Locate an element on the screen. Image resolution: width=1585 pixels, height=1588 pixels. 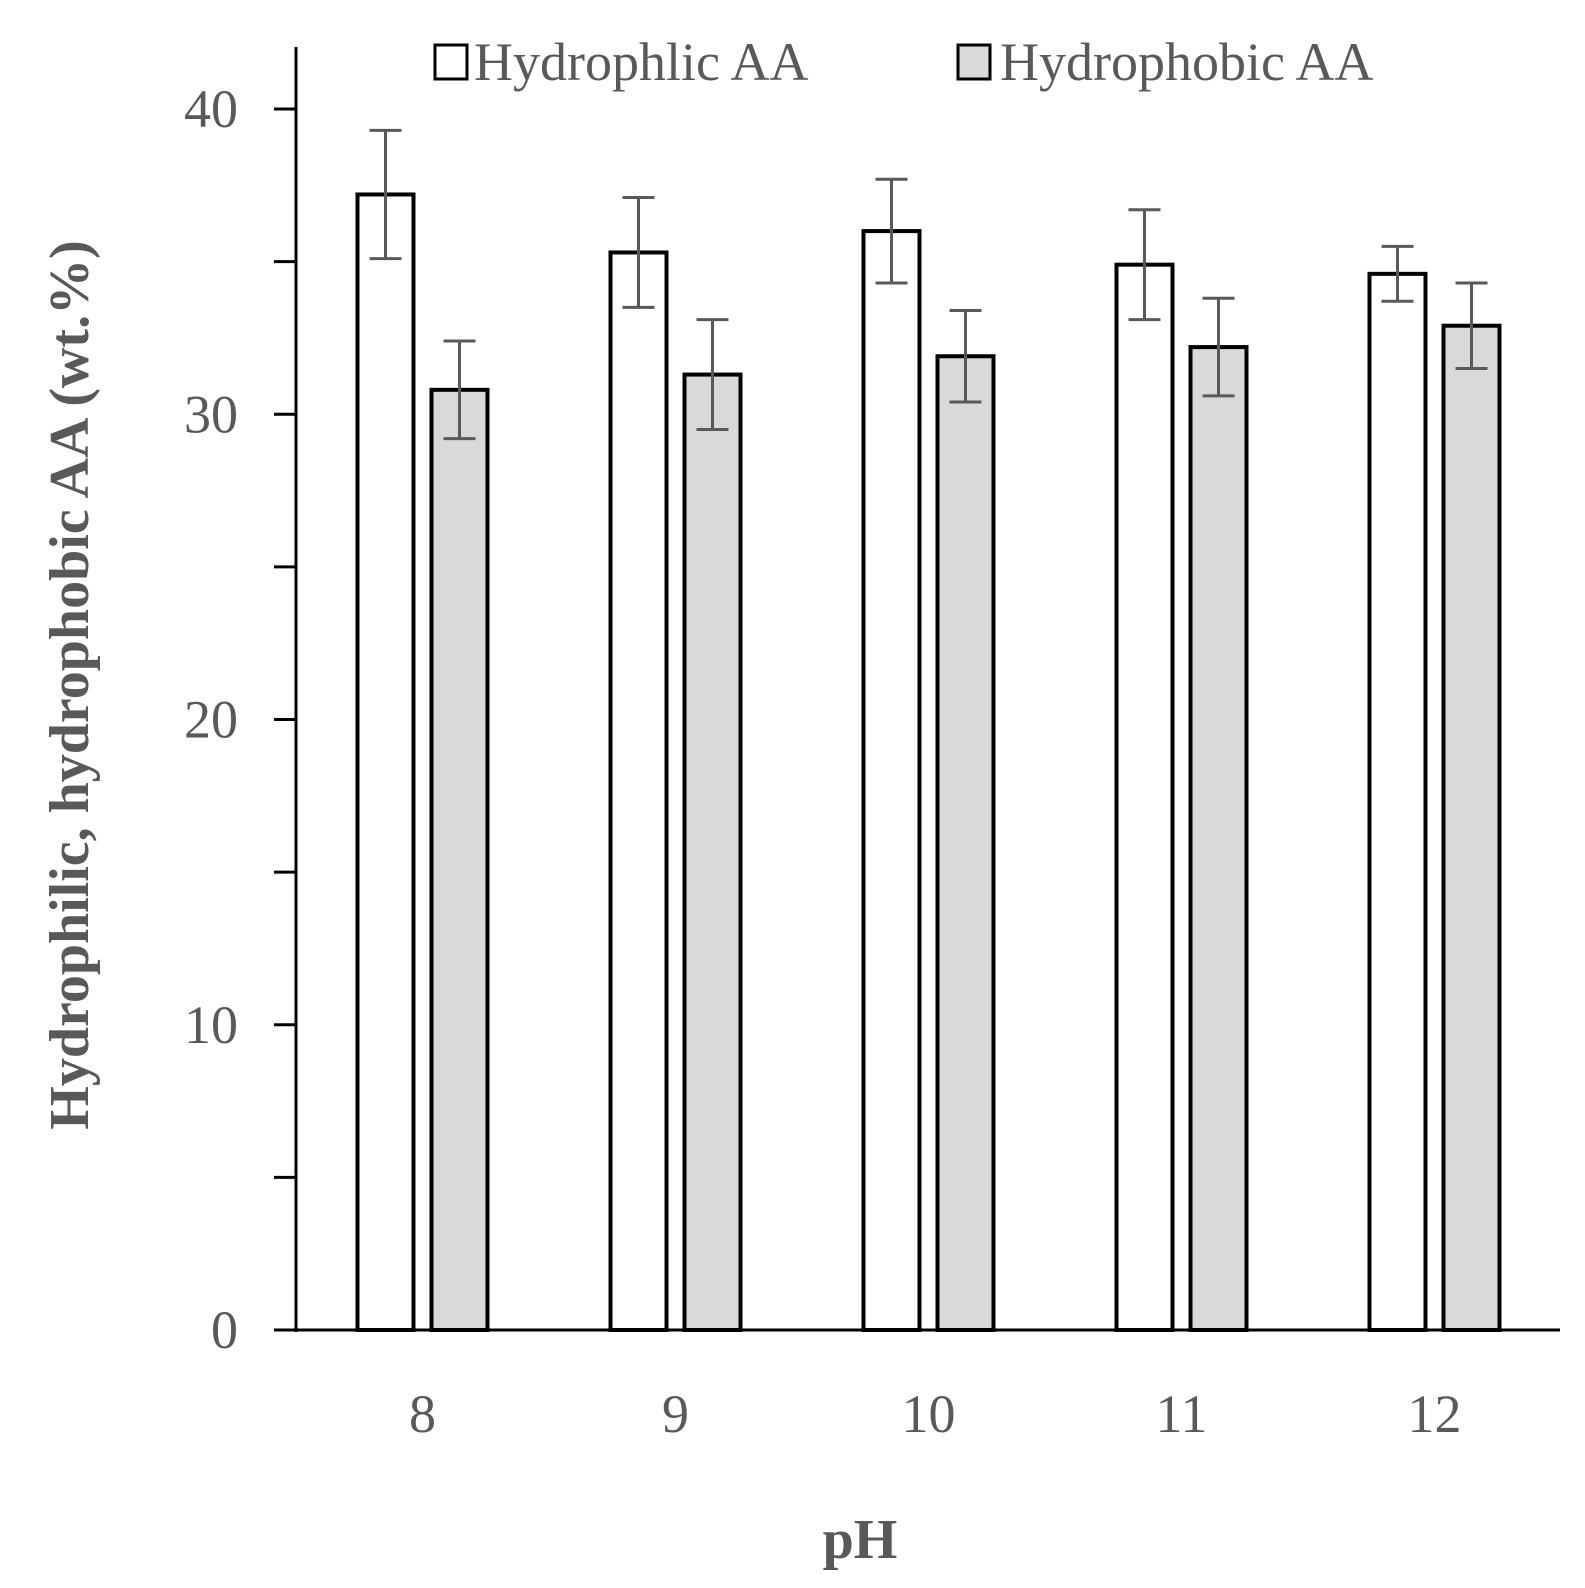
y-tick-label-40: 40 is located at coordinates (211, 109).